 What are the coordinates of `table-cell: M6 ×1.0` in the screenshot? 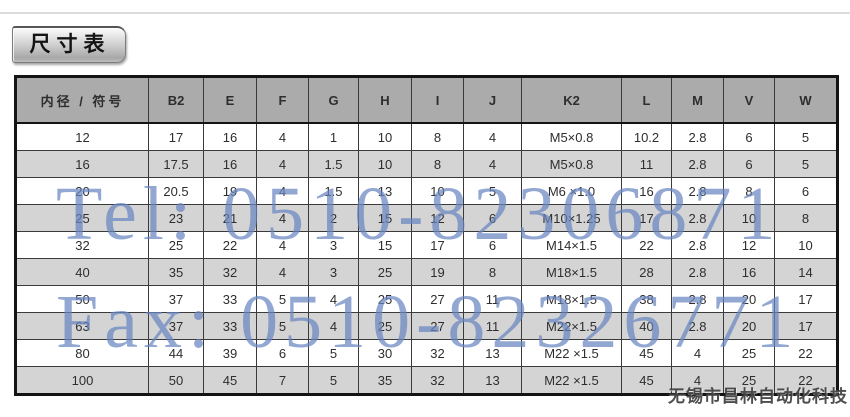 It's located at (571, 191).